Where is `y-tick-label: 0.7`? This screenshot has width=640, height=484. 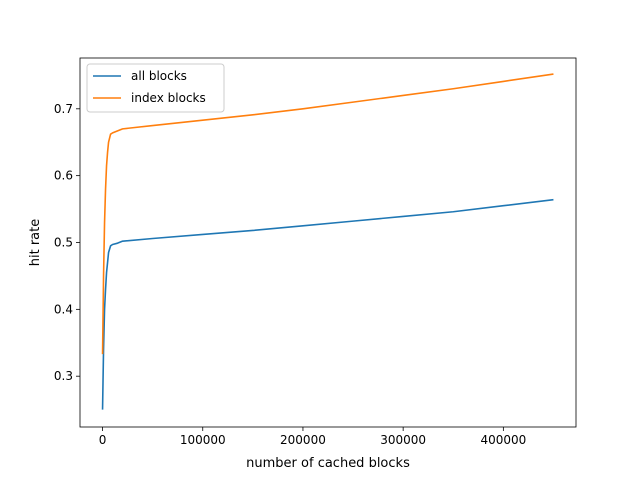 y-tick-label: 0.7 is located at coordinates (63, 109).